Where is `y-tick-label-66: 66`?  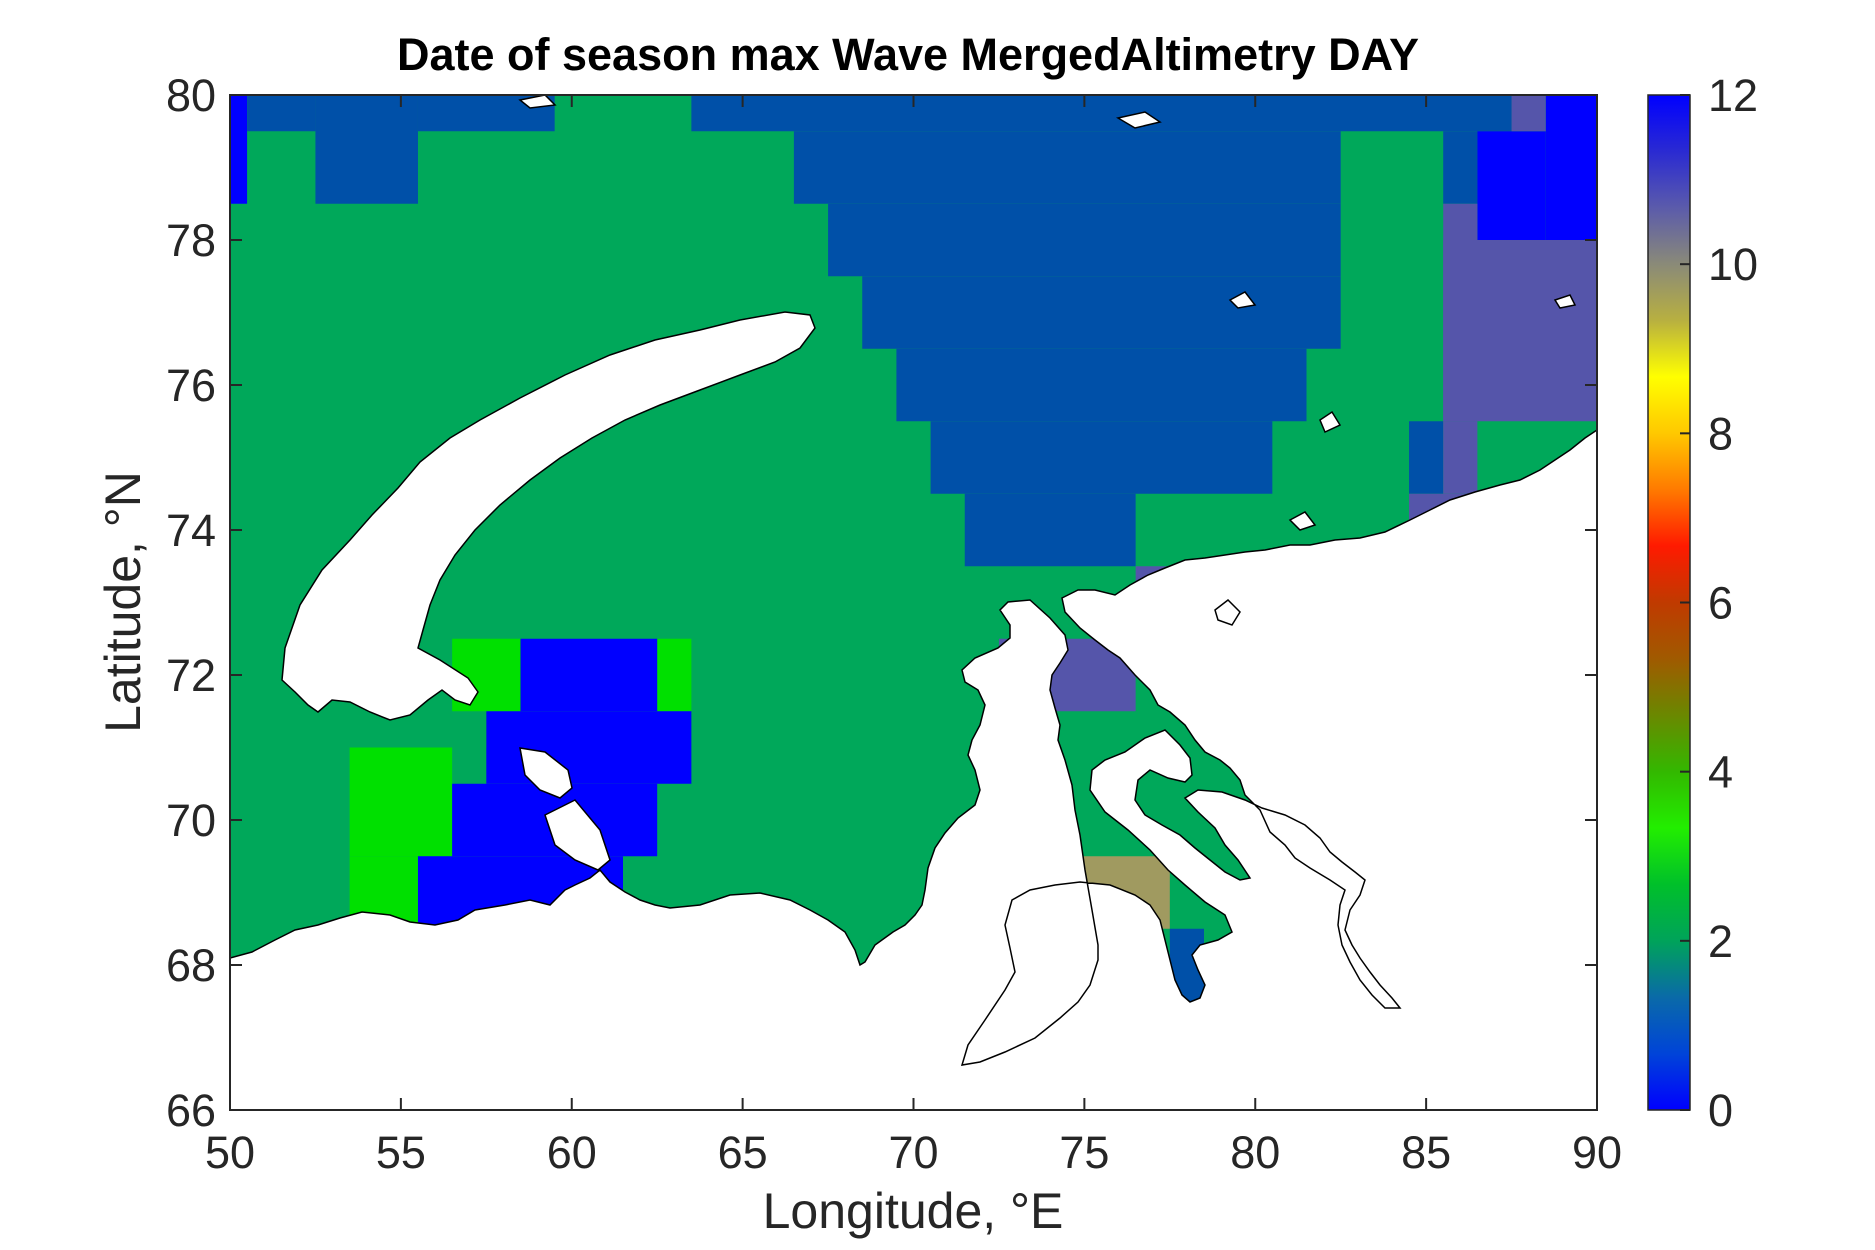
y-tick-label-66: 66 is located at coordinates (191, 1110).